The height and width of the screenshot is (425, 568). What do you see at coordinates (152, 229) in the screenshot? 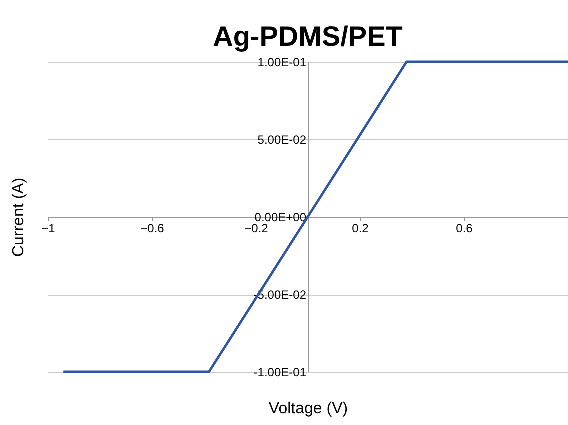
I see `x-tick-label: −0.6` at bounding box center [152, 229].